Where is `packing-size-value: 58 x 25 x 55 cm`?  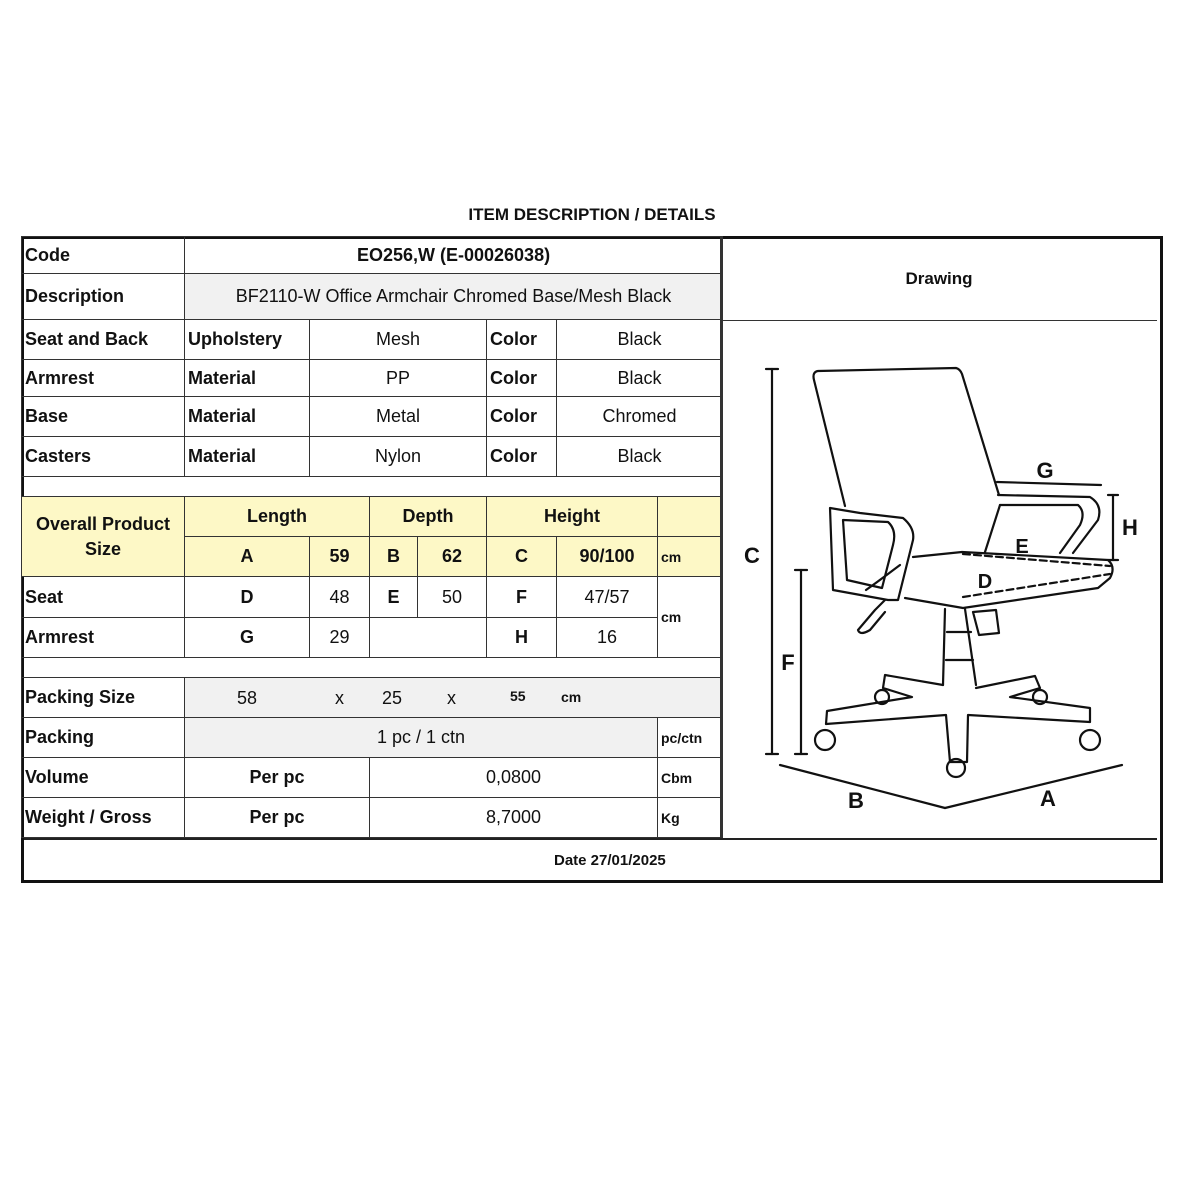
packing-size-value: 58 x 25 x 55 cm is located at coordinates (453, 697).